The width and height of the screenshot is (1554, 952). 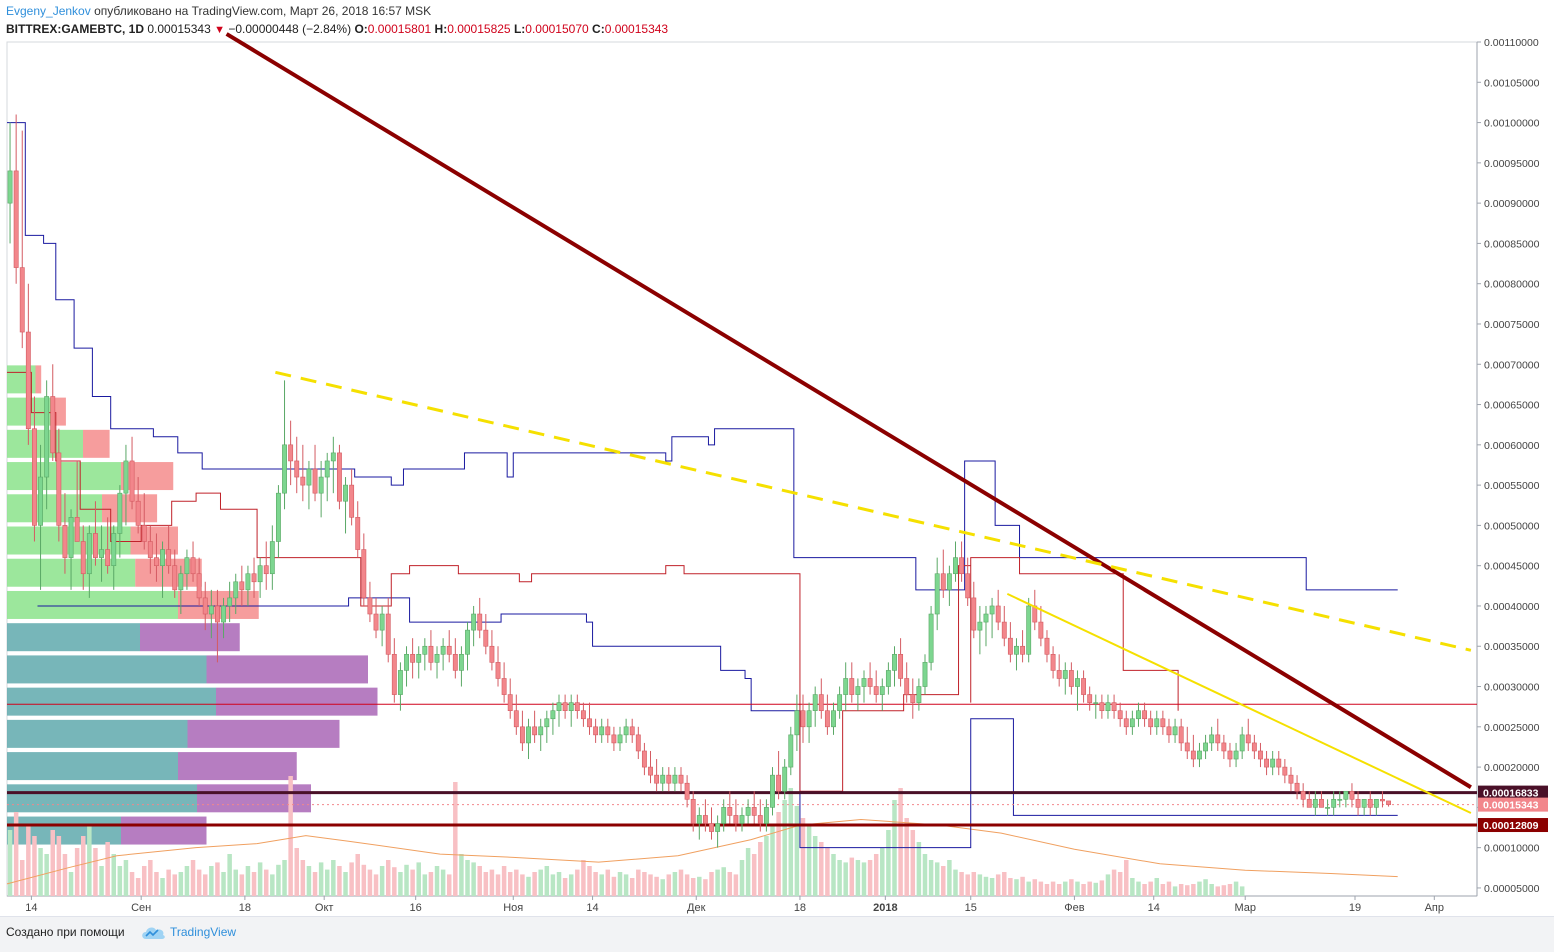 What do you see at coordinates (885, 908) in the screenshot?
I see `x-tick-label: 2018` at bounding box center [885, 908].